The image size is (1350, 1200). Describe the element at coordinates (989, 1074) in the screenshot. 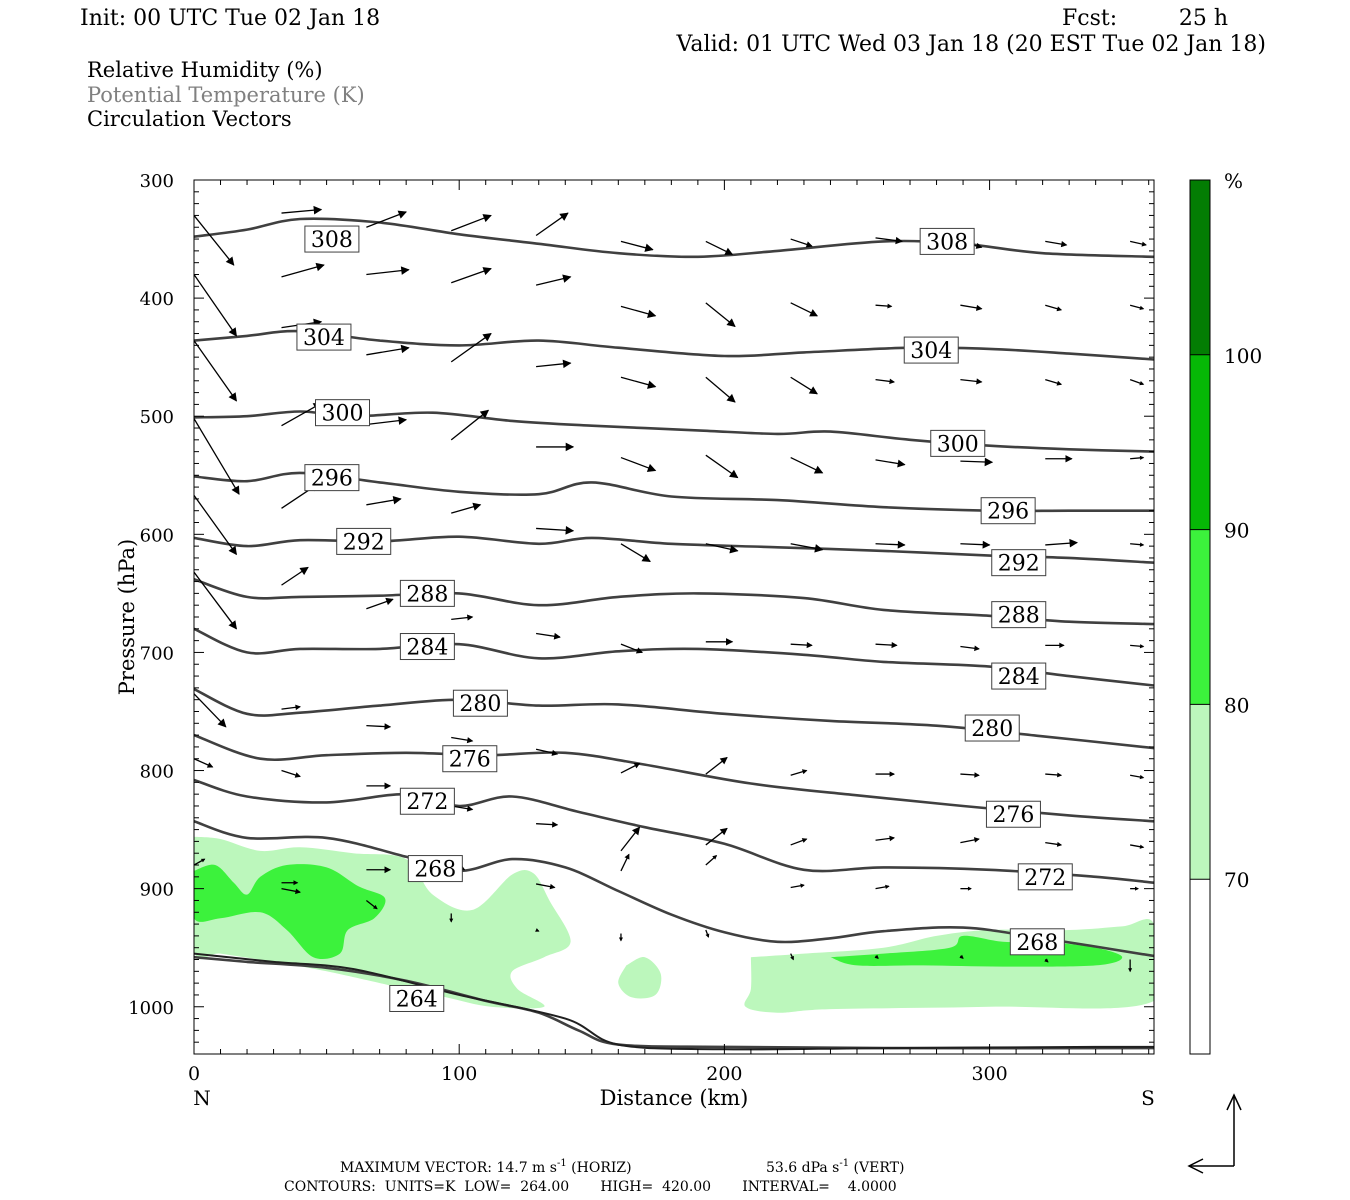

I see `x-tick-label-300: 300` at that location.